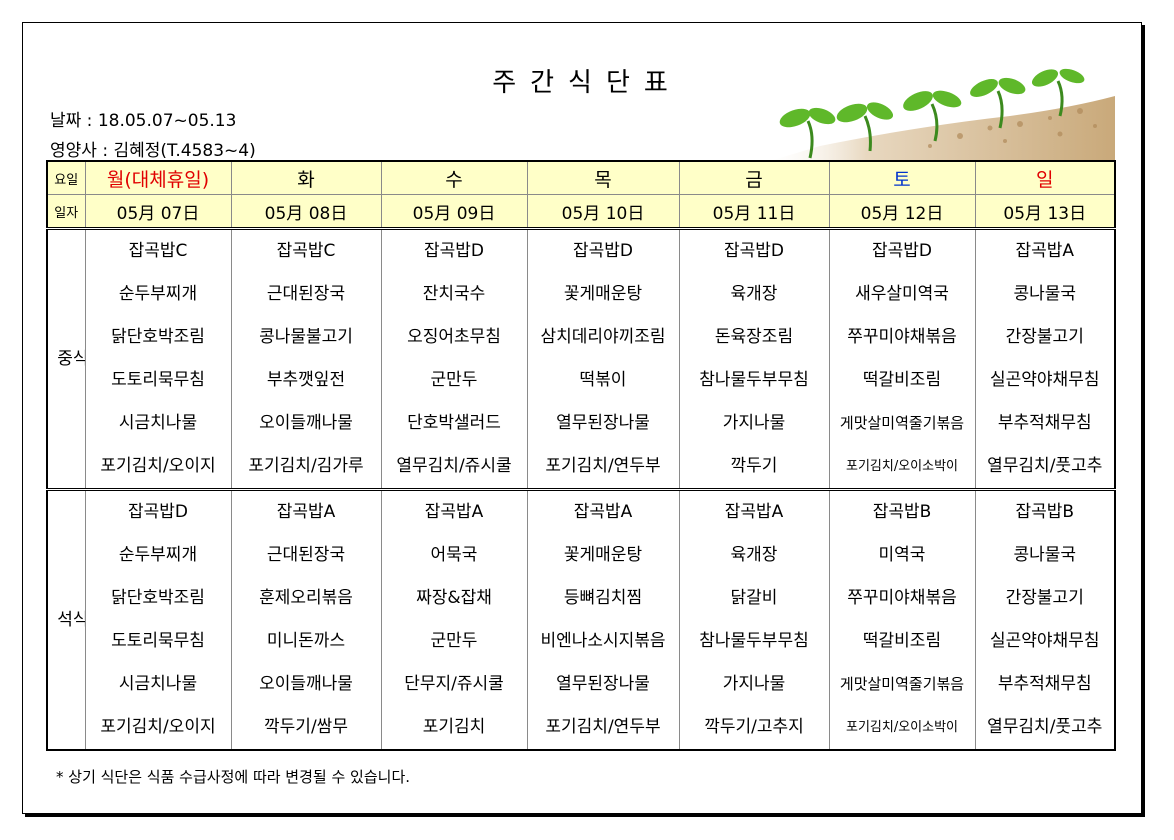 This screenshot has width=1174, height=840. I want to click on lunch-label: 중식, so click(66, 359).